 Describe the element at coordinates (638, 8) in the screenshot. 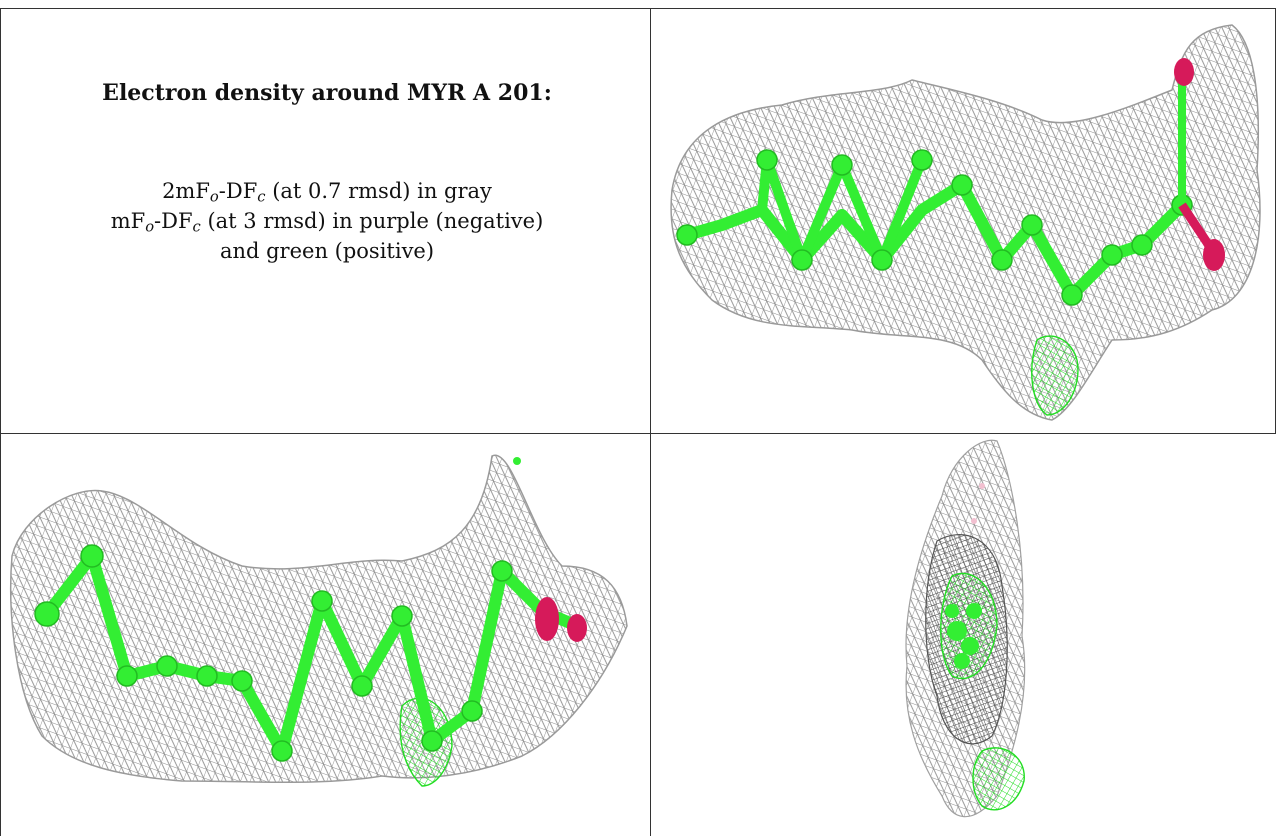

I see `table-border-top` at that location.